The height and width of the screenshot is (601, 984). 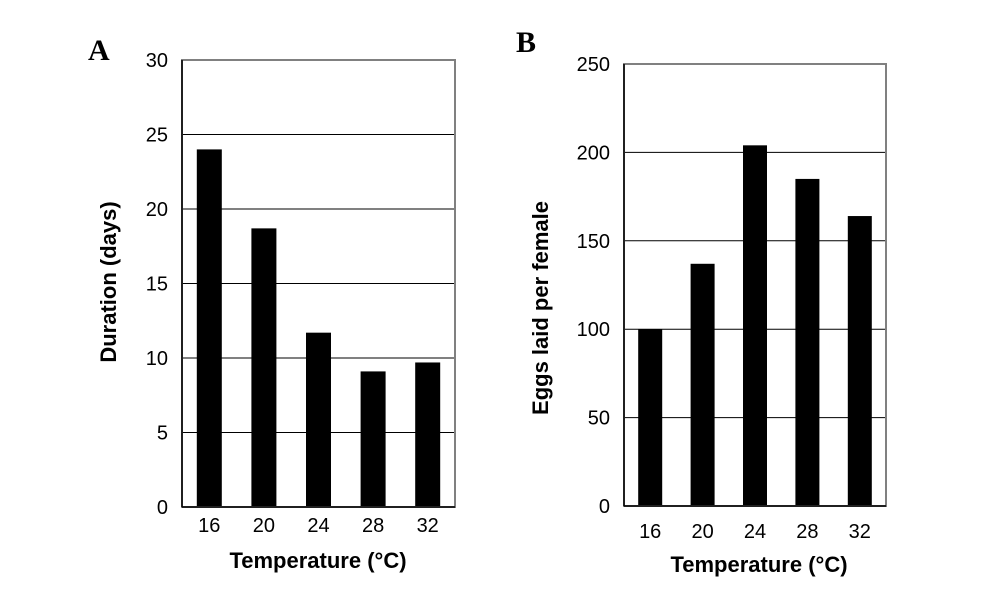 I want to click on y-tick-label: 50, so click(x=599, y=419).